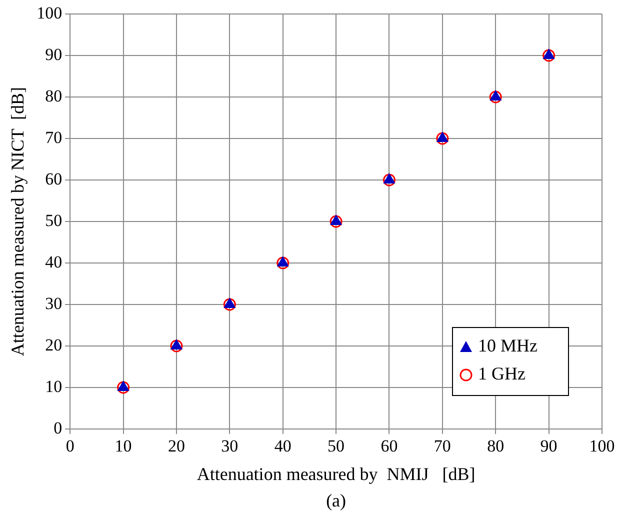  I want to click on x-tick-label: 100, so click(602, 446).